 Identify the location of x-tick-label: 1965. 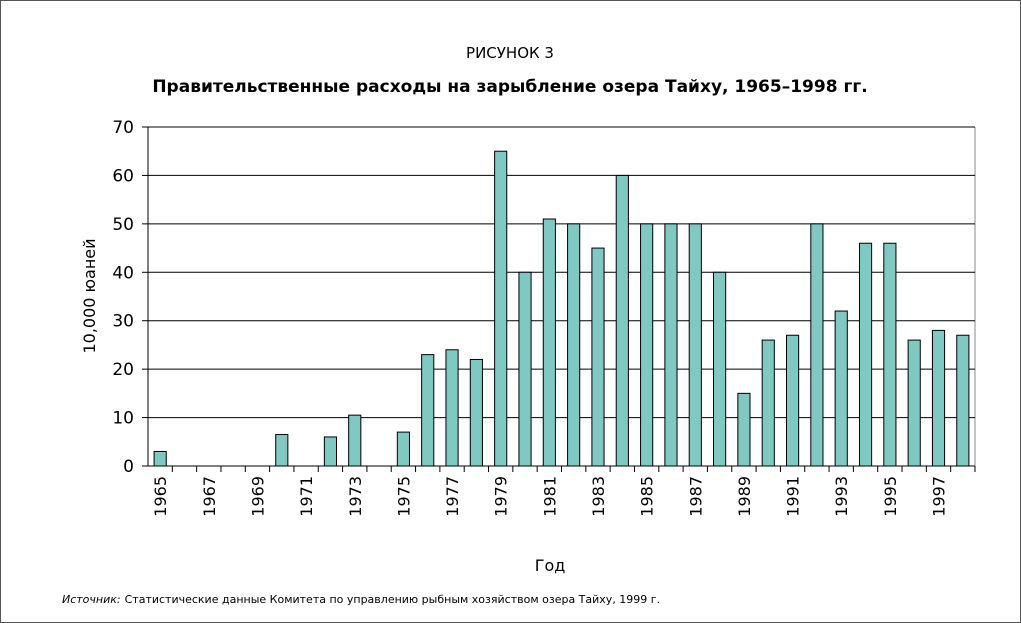
(160, 496).